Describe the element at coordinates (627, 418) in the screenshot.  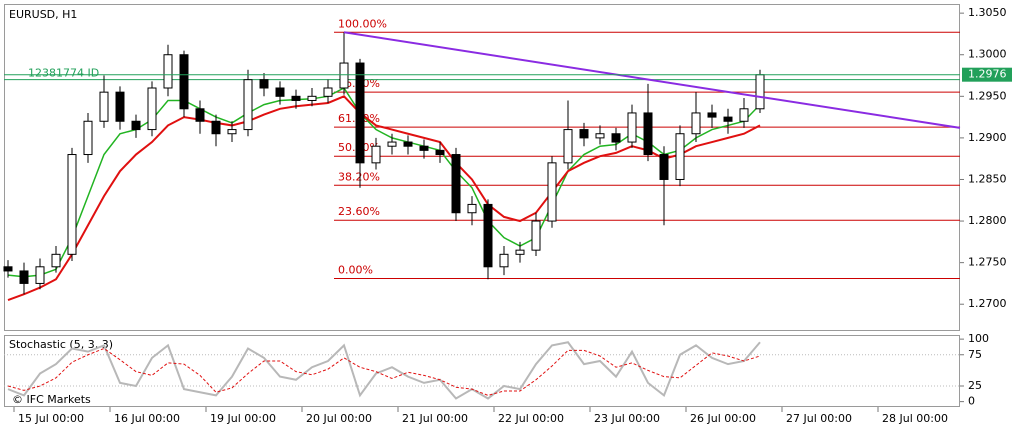
I see `x-tick-label: 23 Jul 00:00` at that location.